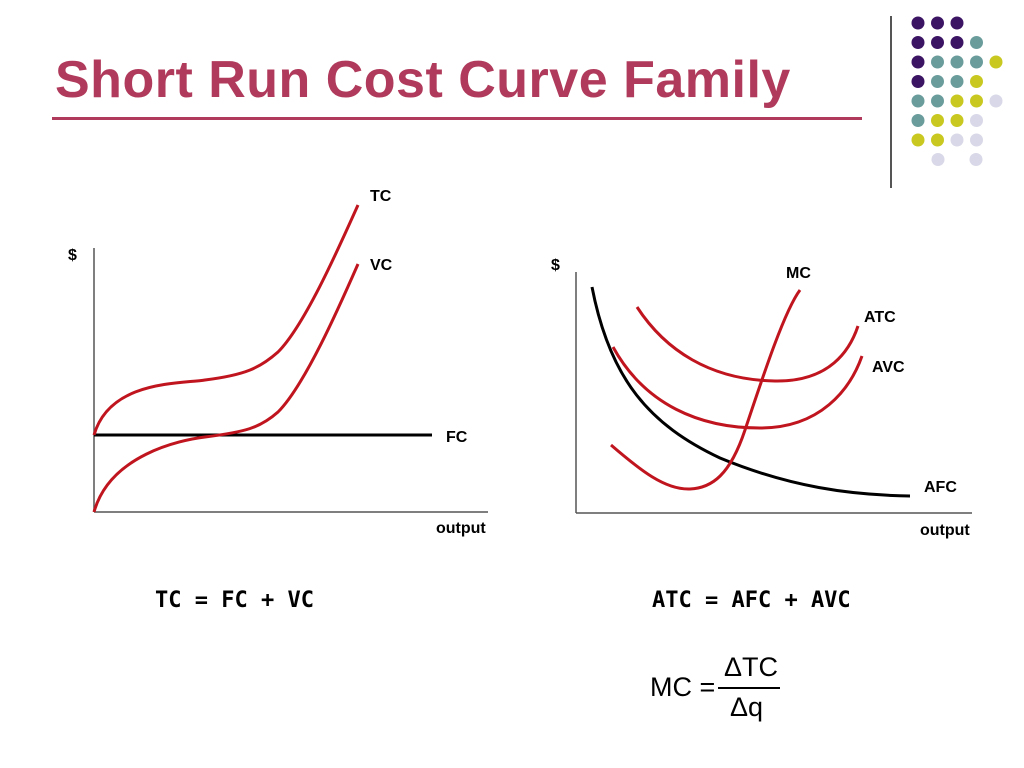 The image size is (1024, 768). I want to click on atc-curve-label: ATC, so click(880, 317).